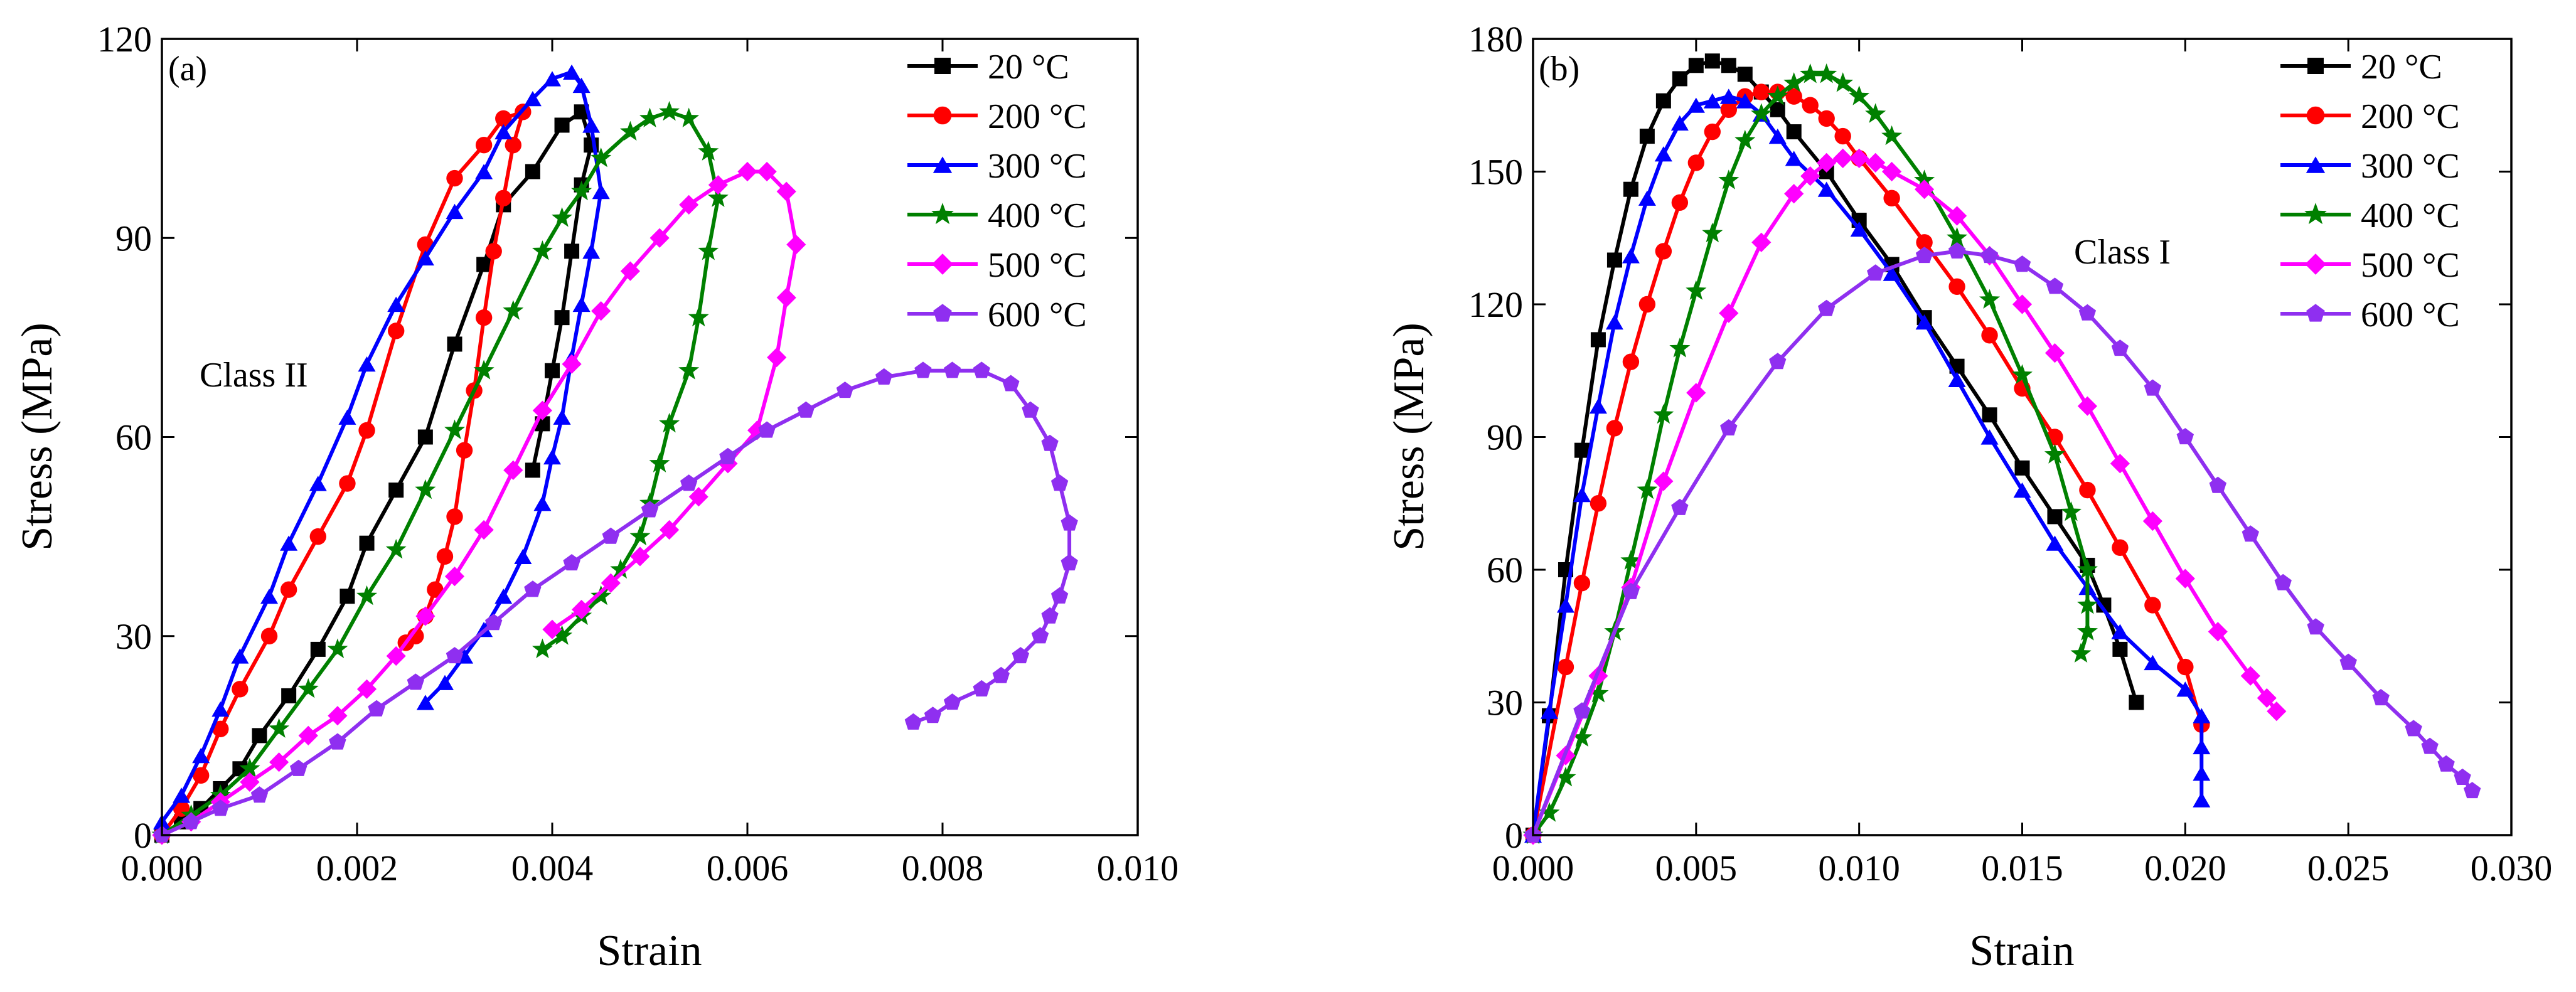  I want to click on series-line, so click(342, 473).